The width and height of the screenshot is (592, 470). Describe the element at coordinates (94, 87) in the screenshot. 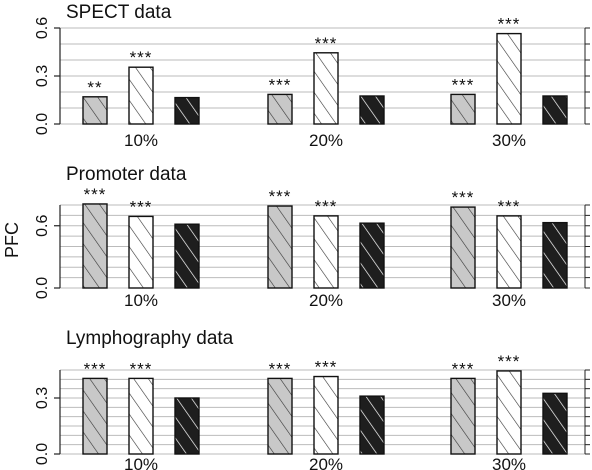

I see `significance-label: **` at that location.